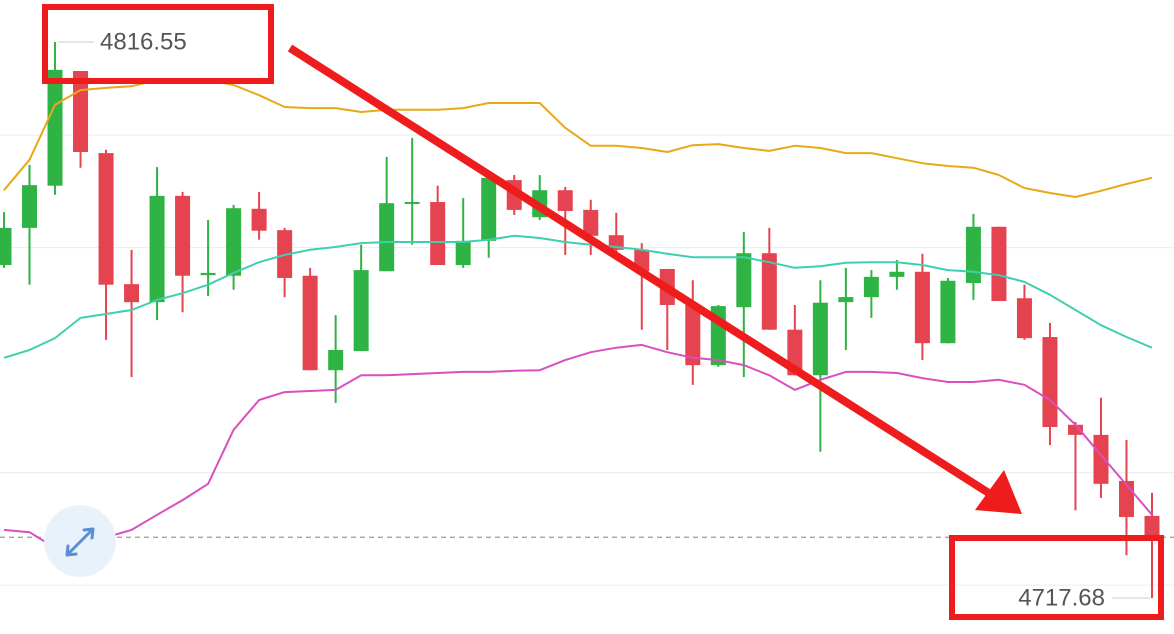 The image size is (1174, 634). What do you see at coordinates (143, 41) in the screenshot?
I see `high-label: 4816.55` at bounding box center [143, 41].